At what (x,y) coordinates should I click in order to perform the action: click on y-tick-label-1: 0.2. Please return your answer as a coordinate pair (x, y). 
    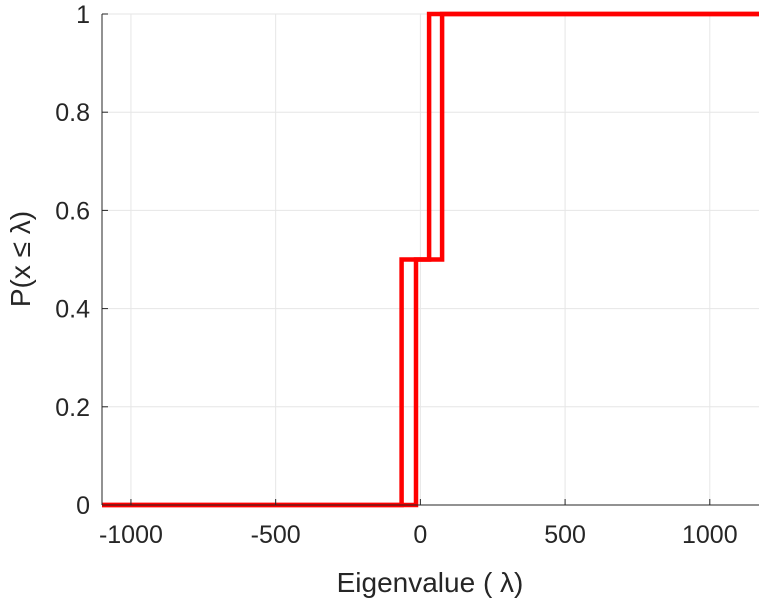
    Looking at the image, I should click on (72, 408).